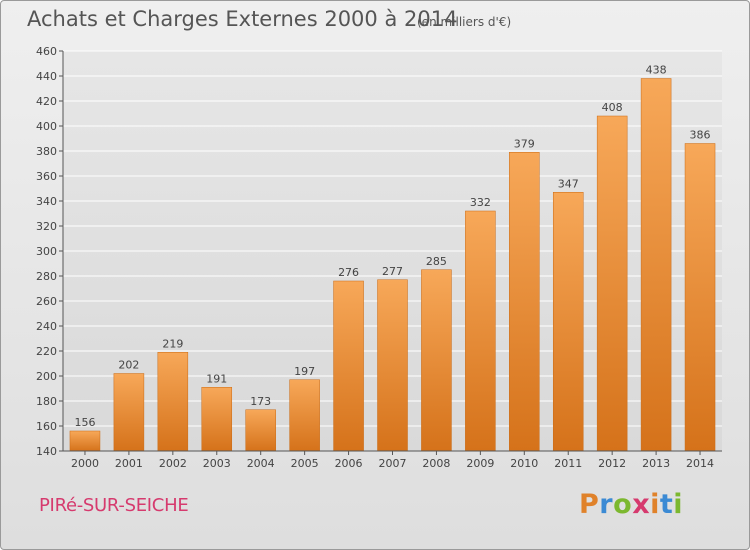 The height and width of the screenshot is (550, 750). Describe the element at coordinates (242, 19) in the screenshot. I see `chart-title: Achats et Charges Externes 2000 à 2014` at that location.